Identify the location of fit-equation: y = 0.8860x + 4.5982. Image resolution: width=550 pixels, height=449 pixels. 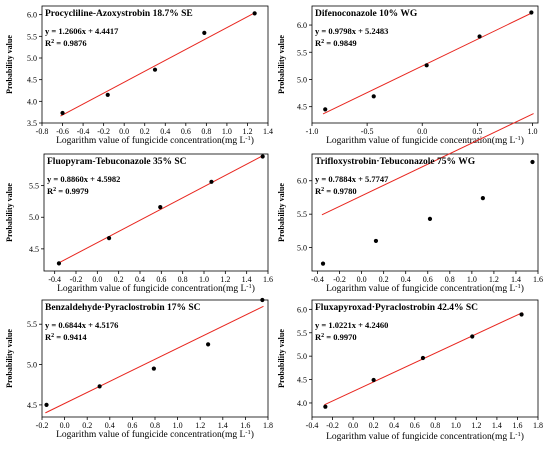
(83, 179).